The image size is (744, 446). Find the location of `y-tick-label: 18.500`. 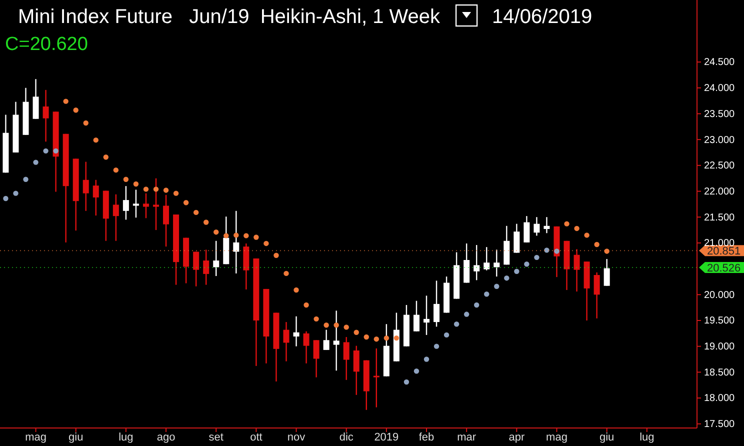

y-tick-label: 18.500 is located at coordinates (720, 372).